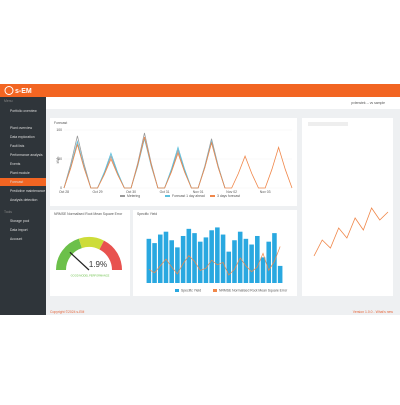  What do you see at coordinates (131, 192) in the screenshot?
I see `x-tick-label: Oct 30` at bounding box center [131, 192].